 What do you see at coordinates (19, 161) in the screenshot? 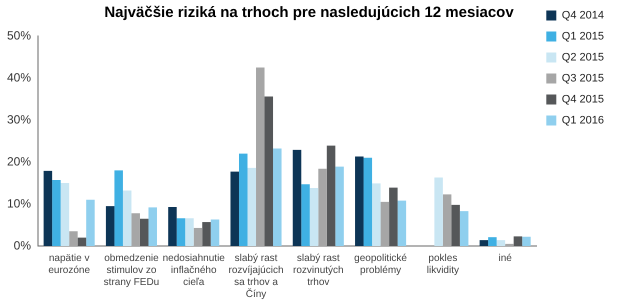
I see `y-tick-label: 20%` at bounding box center [19, 161].